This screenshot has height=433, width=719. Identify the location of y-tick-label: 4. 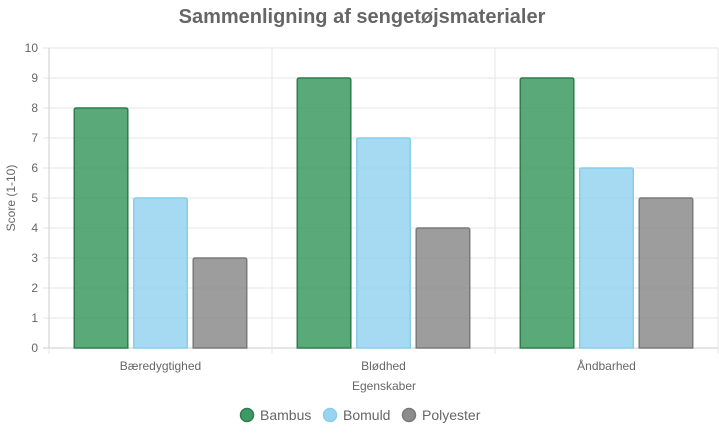
(34, 228).